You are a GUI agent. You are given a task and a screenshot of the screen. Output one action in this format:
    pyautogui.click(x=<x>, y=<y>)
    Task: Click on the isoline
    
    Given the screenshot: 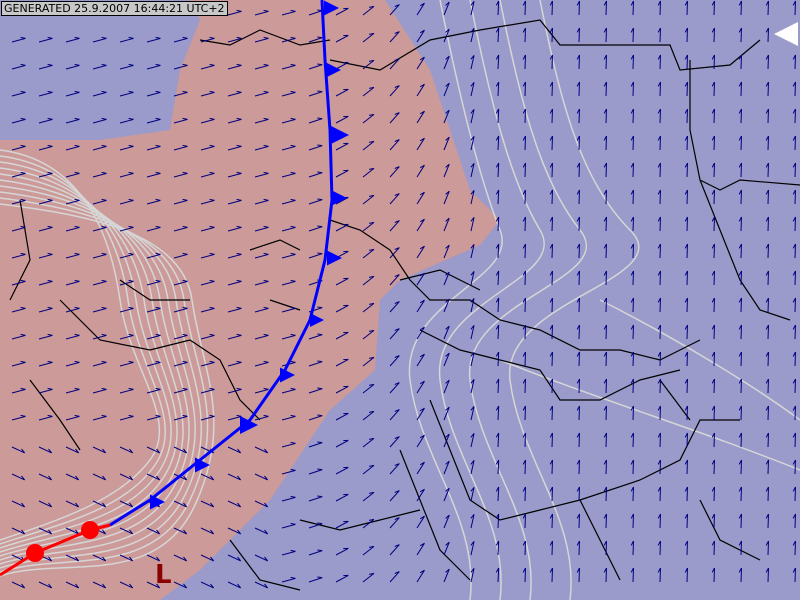 What is the action you would take?
    pyautogui.click(x=528, y=300)
    